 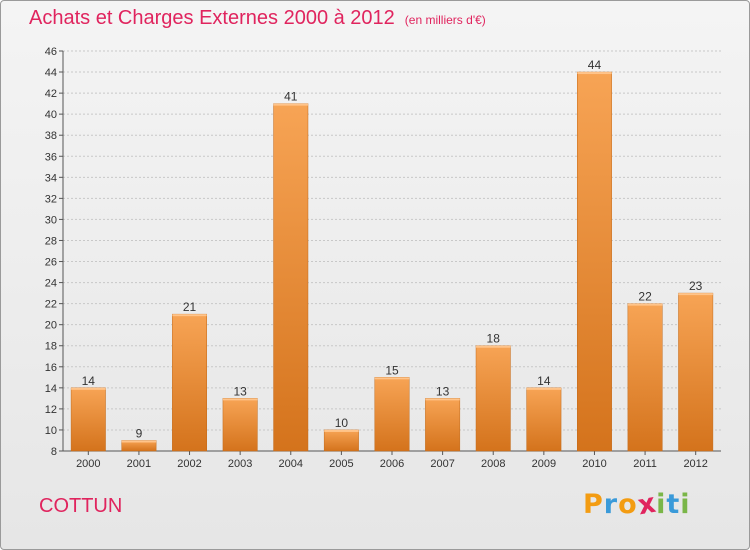 I want to click on x-tick-label-2000: 2000, so click(x=88, y=464).